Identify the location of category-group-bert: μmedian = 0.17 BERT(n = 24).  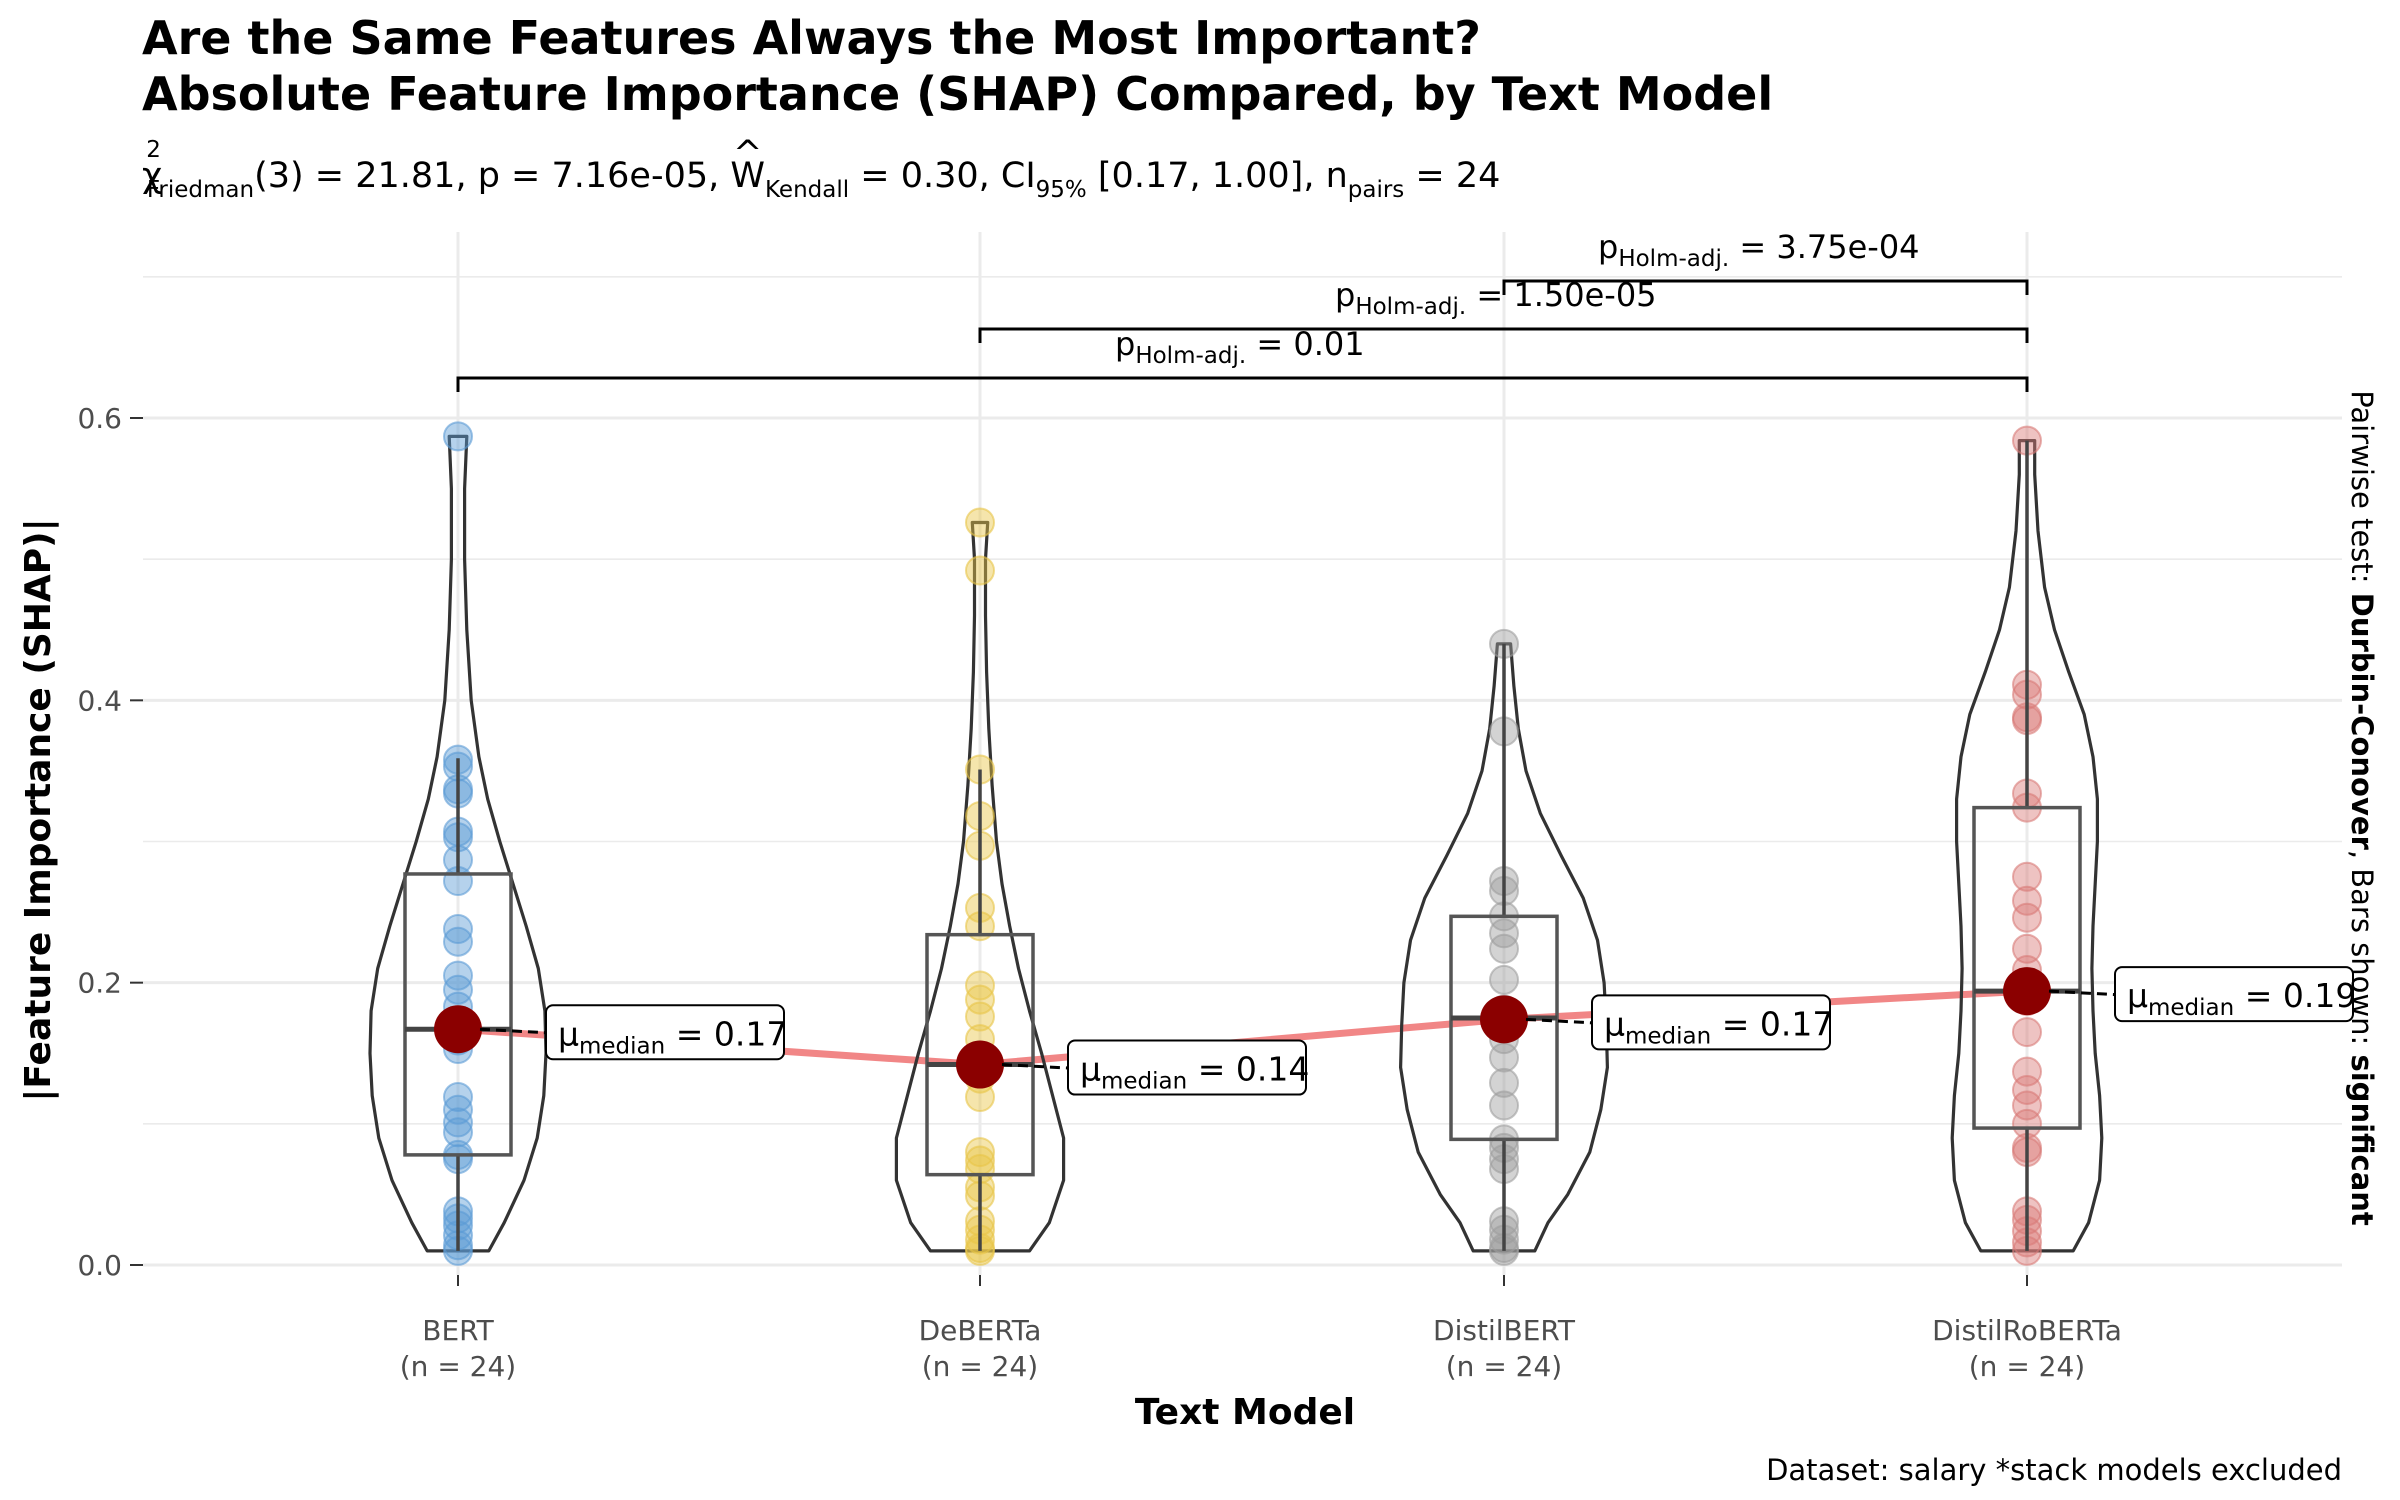
(577, 902).